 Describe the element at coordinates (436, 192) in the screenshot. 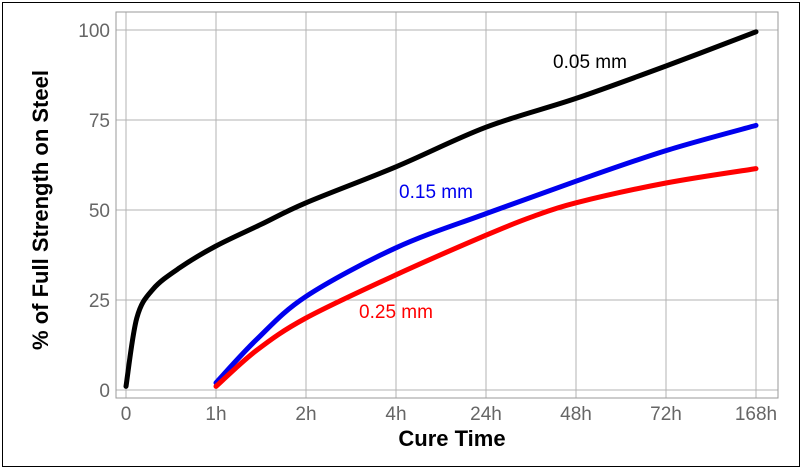

I see `series-label-0-15-mm: 0.15 mm` at that location.